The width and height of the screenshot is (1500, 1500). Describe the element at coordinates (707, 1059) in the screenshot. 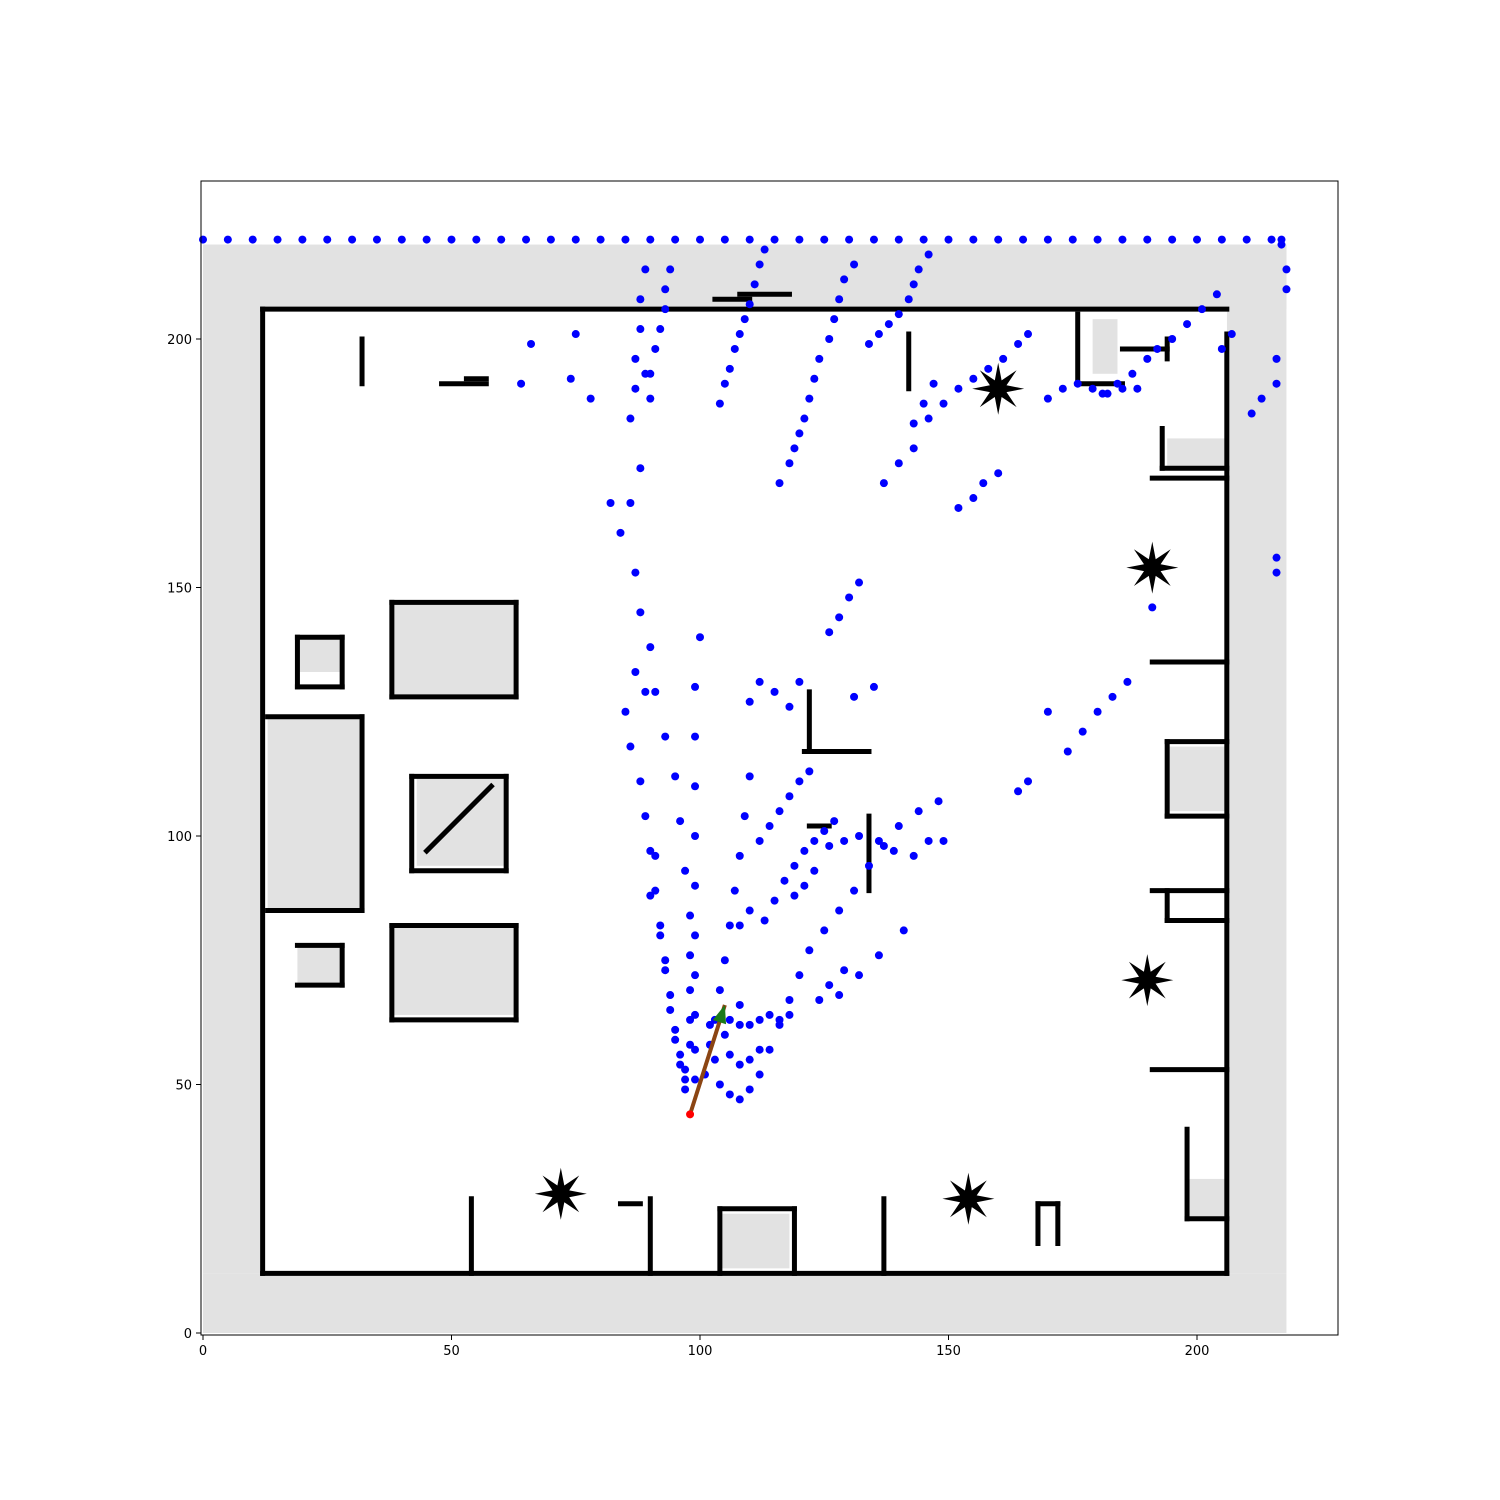

I see `heading-line` at that location.